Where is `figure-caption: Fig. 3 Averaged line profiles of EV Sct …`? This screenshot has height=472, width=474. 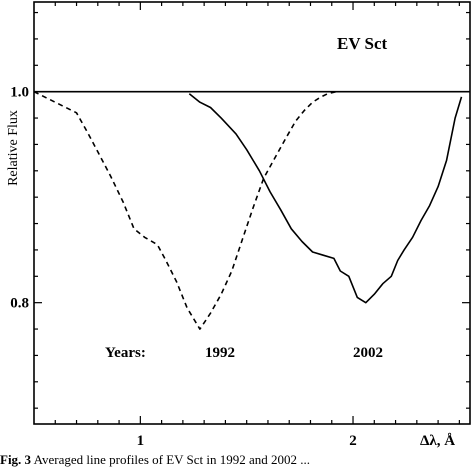 figure-caption: Fig. 3 Averaged line profiles of EV Sct … is located at coordinates (237, 462).